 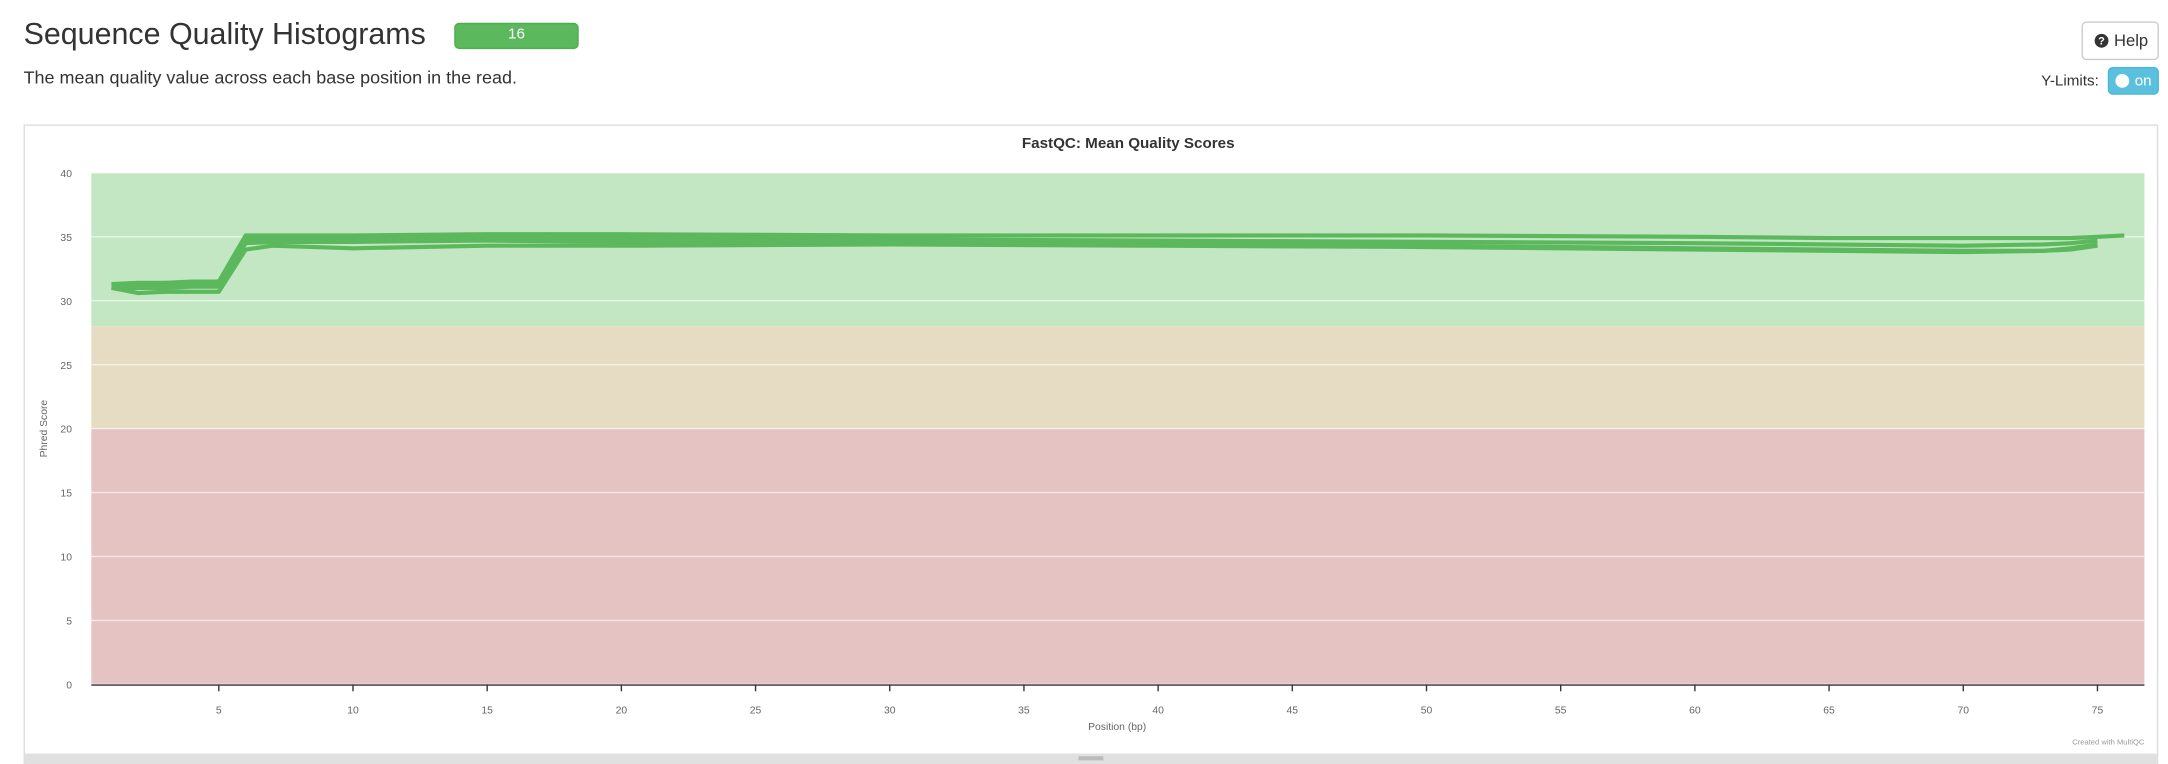 I want to click on x-tick-label: 35, so click(x=1024, y=710).